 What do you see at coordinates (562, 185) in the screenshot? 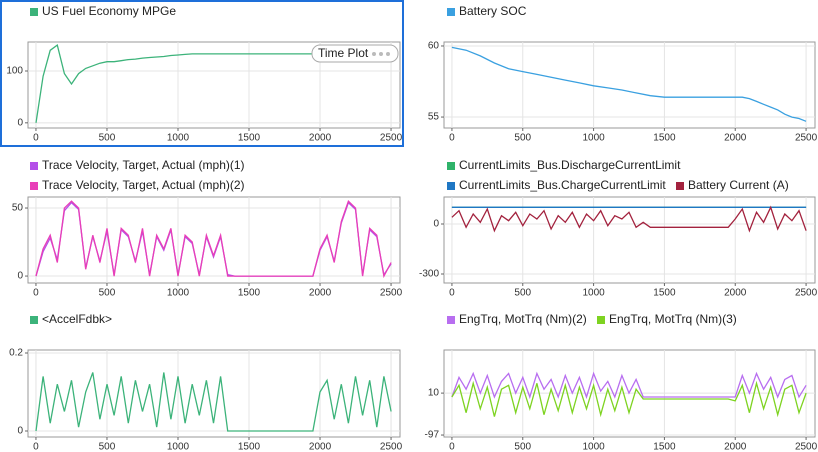
I see `legend-label: CurrentLimits_Bus.ChargeCurrentLimit` at bounding box center [562, 185].